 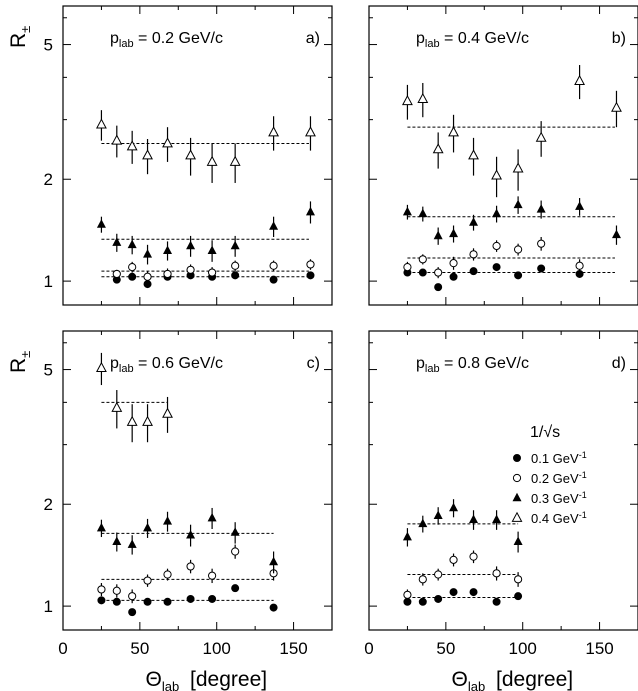 I want to click on x-tick-label: 50, so click(x=445, y=648).